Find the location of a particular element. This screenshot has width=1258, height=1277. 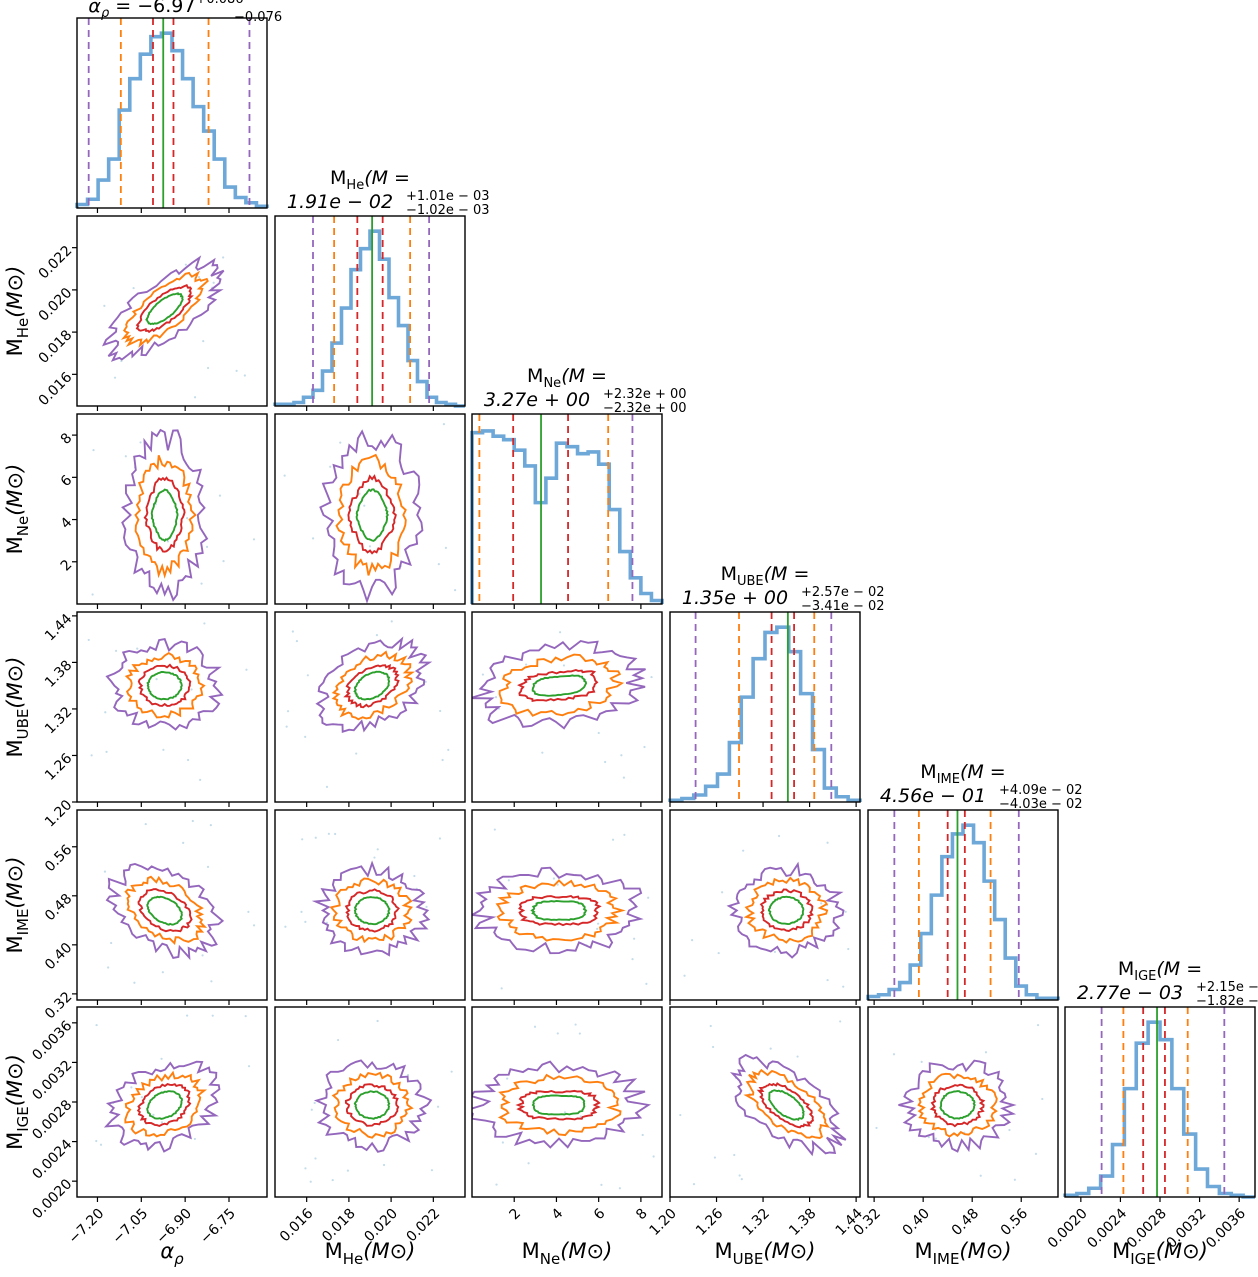

x-tick-label: −7.05 is located at coordinates (131, 1227).